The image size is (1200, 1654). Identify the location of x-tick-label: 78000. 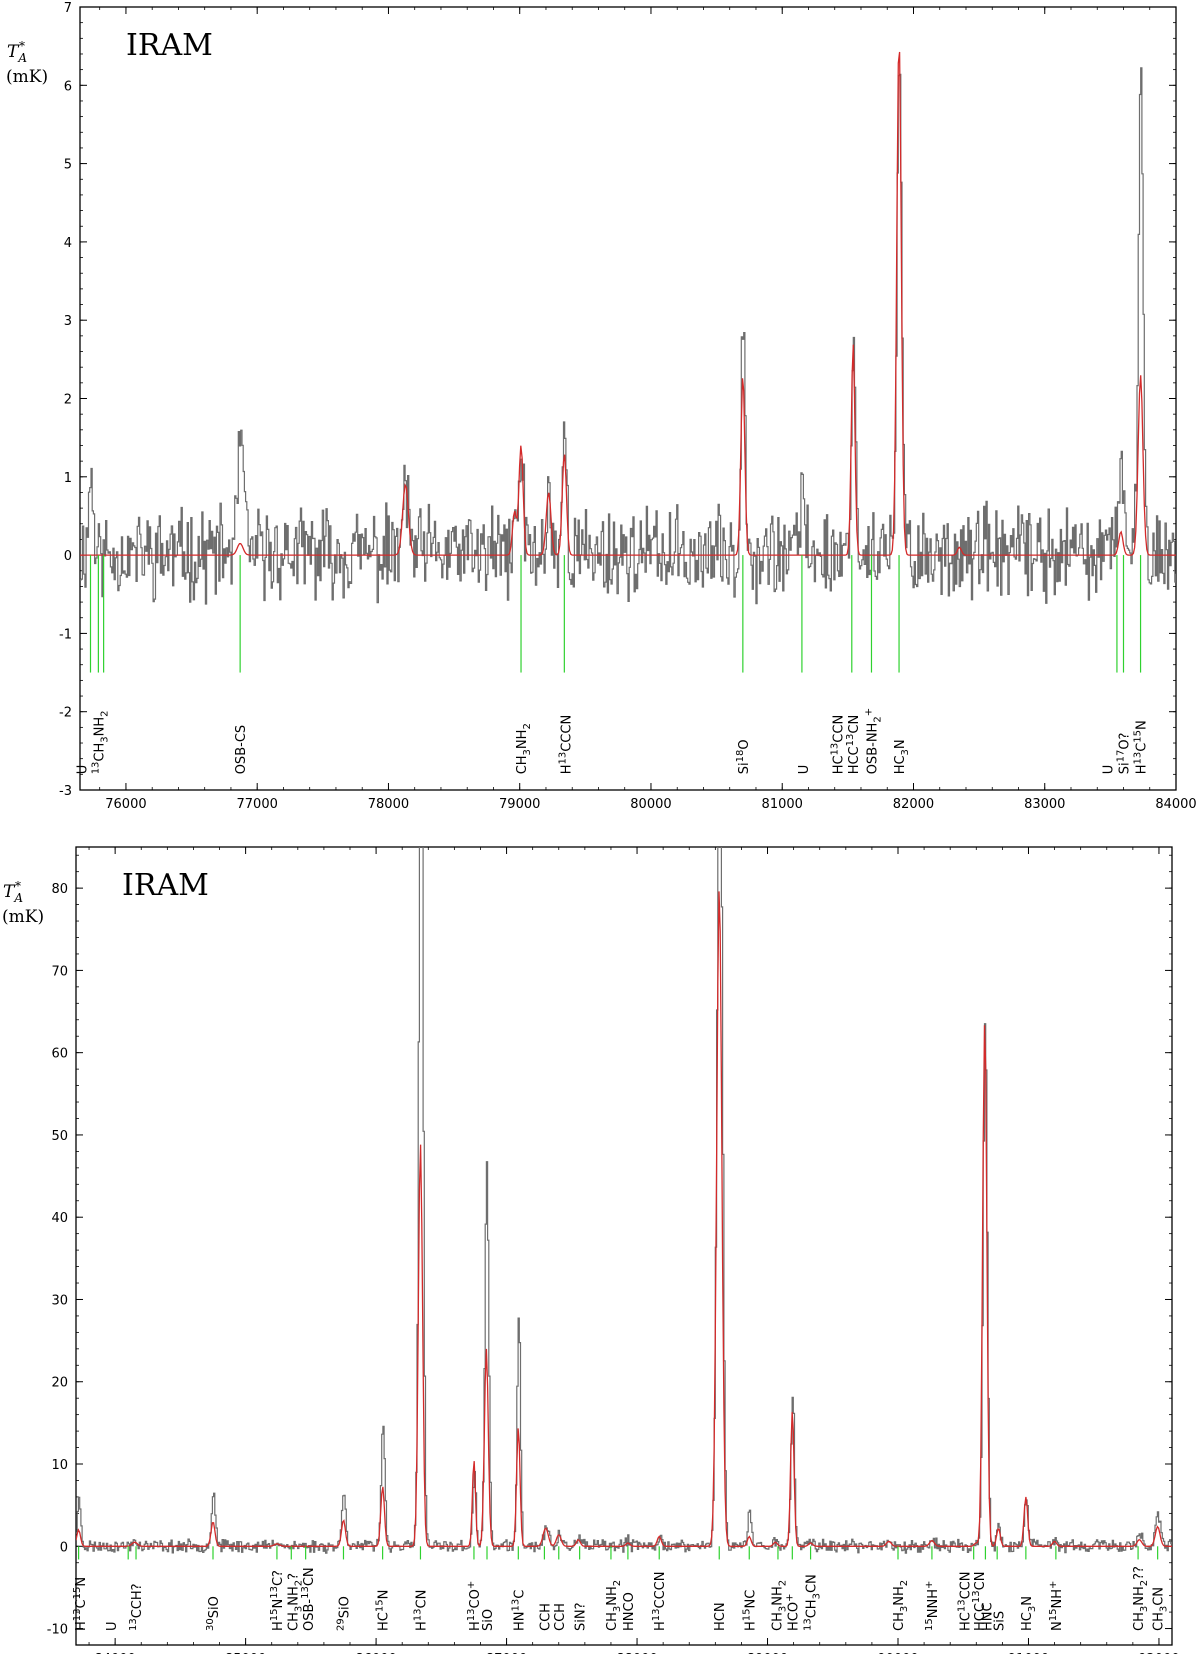
(388, 804).